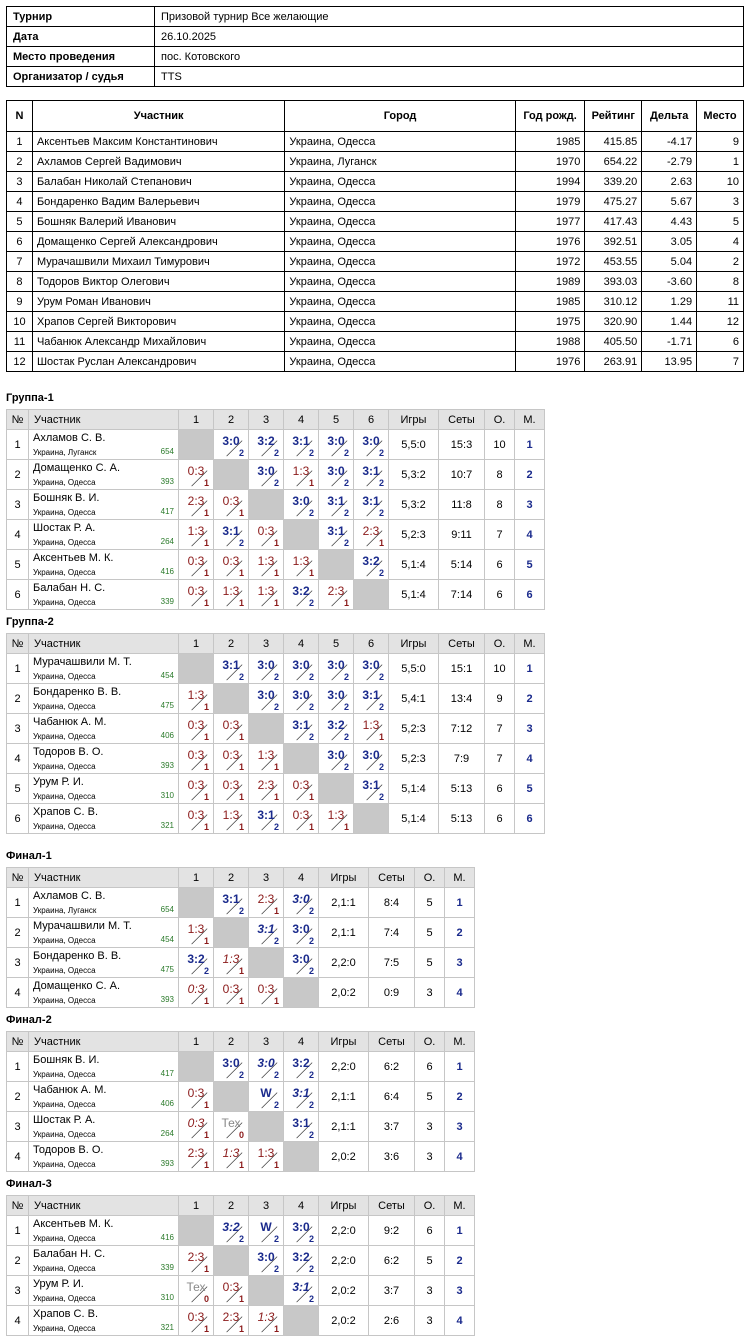  What do you see at coordinates (158, 361) in the screenshot?
I see `participant-cell: Шостак Руслан Александрович` at bounding box center [158, 361].